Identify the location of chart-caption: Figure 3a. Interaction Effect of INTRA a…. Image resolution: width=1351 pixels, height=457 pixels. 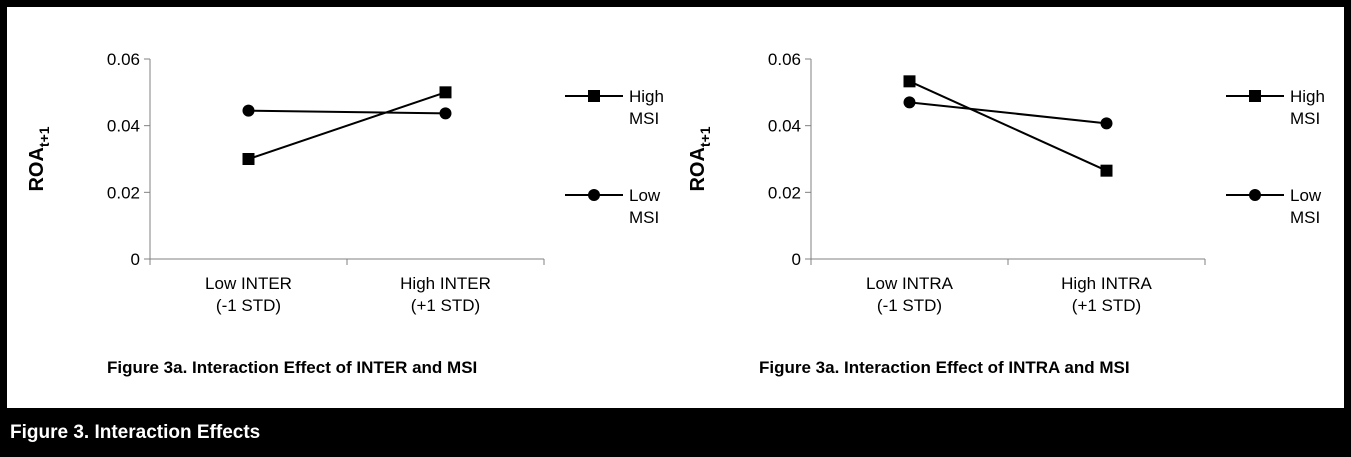
(944, 367).